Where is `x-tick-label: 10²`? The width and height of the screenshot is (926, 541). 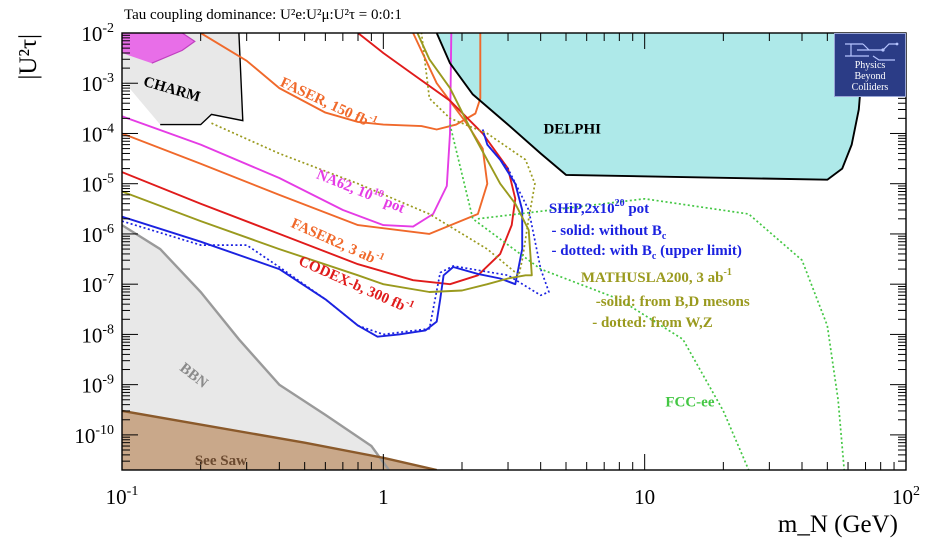
x-tick-label: 10² is located at coordinates (906, 496).